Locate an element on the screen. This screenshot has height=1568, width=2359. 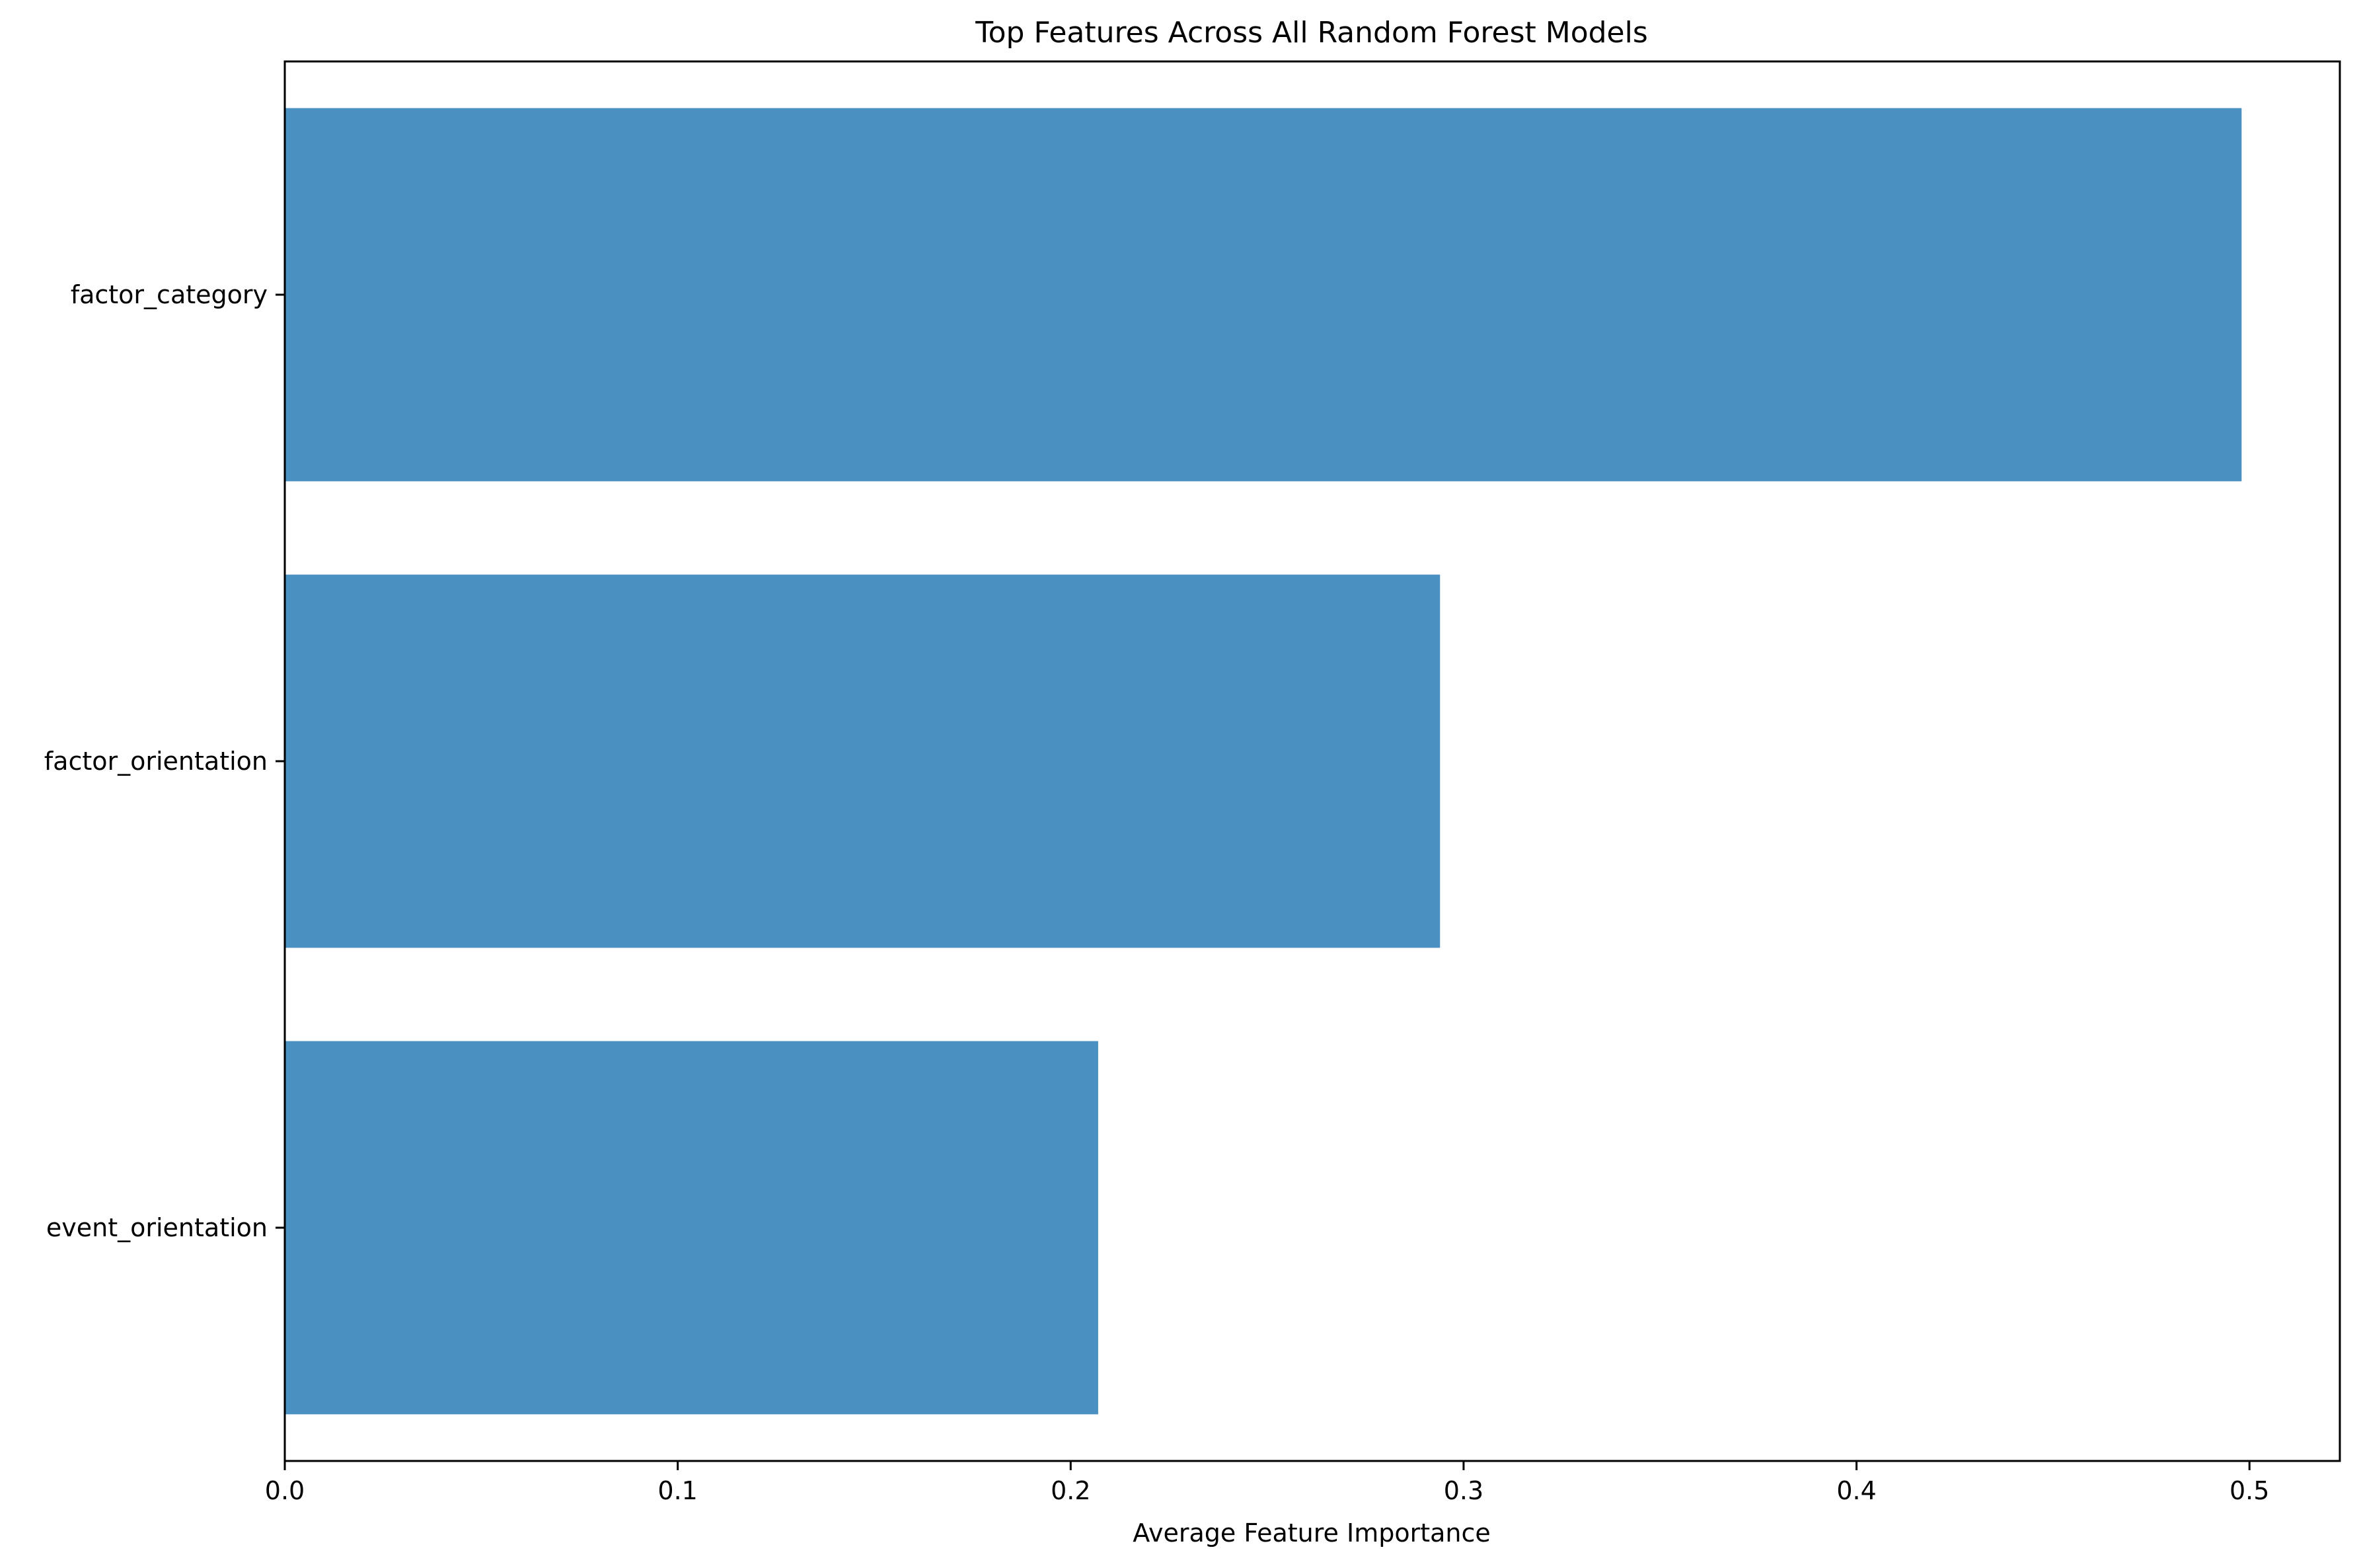
bar-event-orientation is located at coordinates (692, 1228).